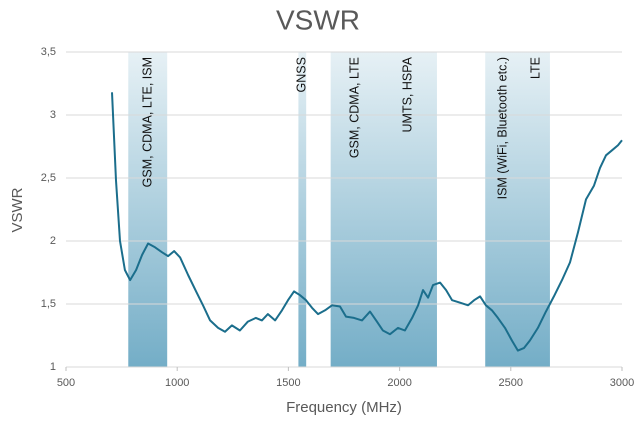 This screenshot has height=421, width=636. I want to click on y-tick-label: 3,5, so click(48, 52).